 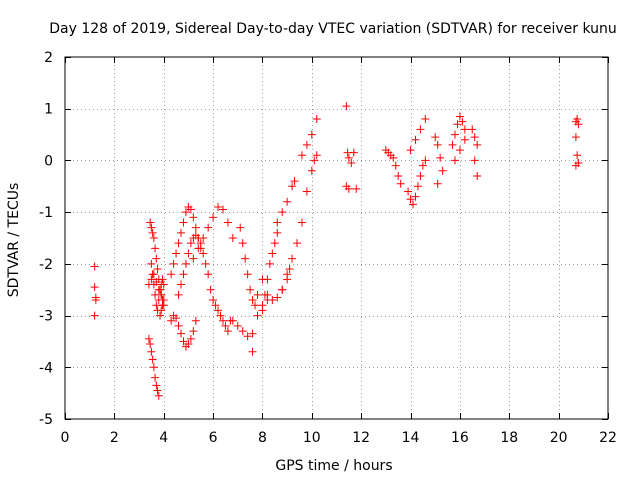 What do you see at coordinates (262, 438) in the screenshot?
I see `x-tick-label: 8` at bounding box center [262, 438].